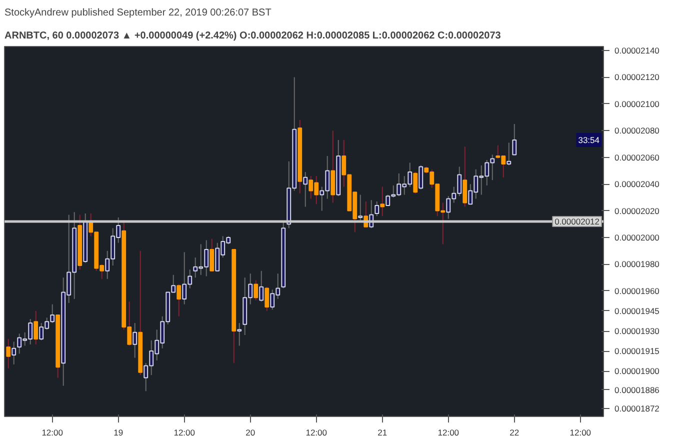 The height and width of the screenshot is (448, 681). Describe the element at coordinates (577, 221) in the screenshot. I see `ref-line-label: 0.00002012` at that location.